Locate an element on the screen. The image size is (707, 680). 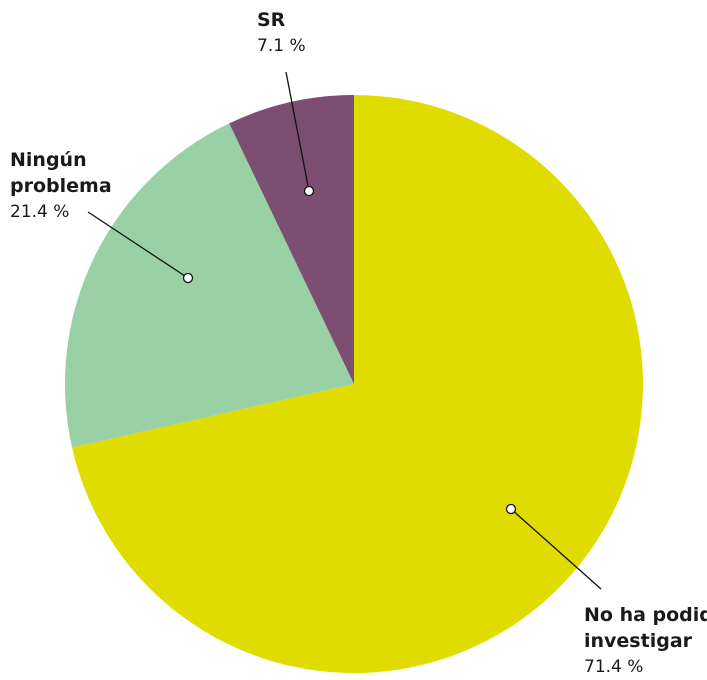
slice-name-line-2: problema is located at coordinates (61, 186).